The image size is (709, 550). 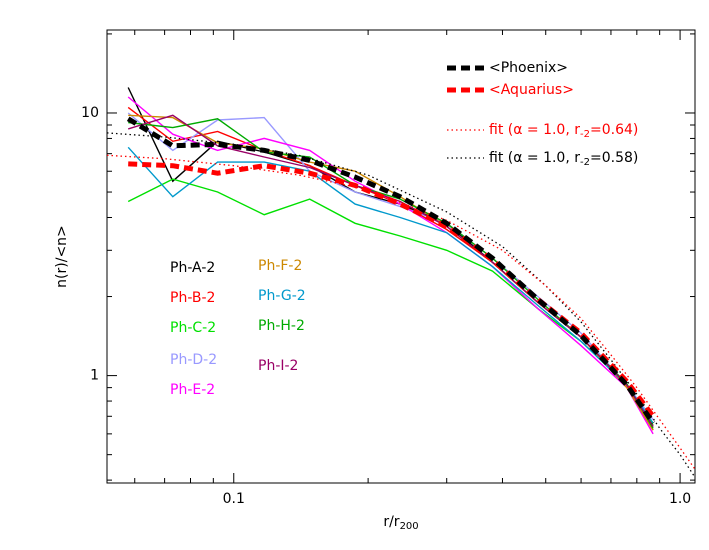 What do you see at coordinates (193, 328) in the screenshot?
I see `legend-label: Ph-C-2` at bounding box center [193, 328].